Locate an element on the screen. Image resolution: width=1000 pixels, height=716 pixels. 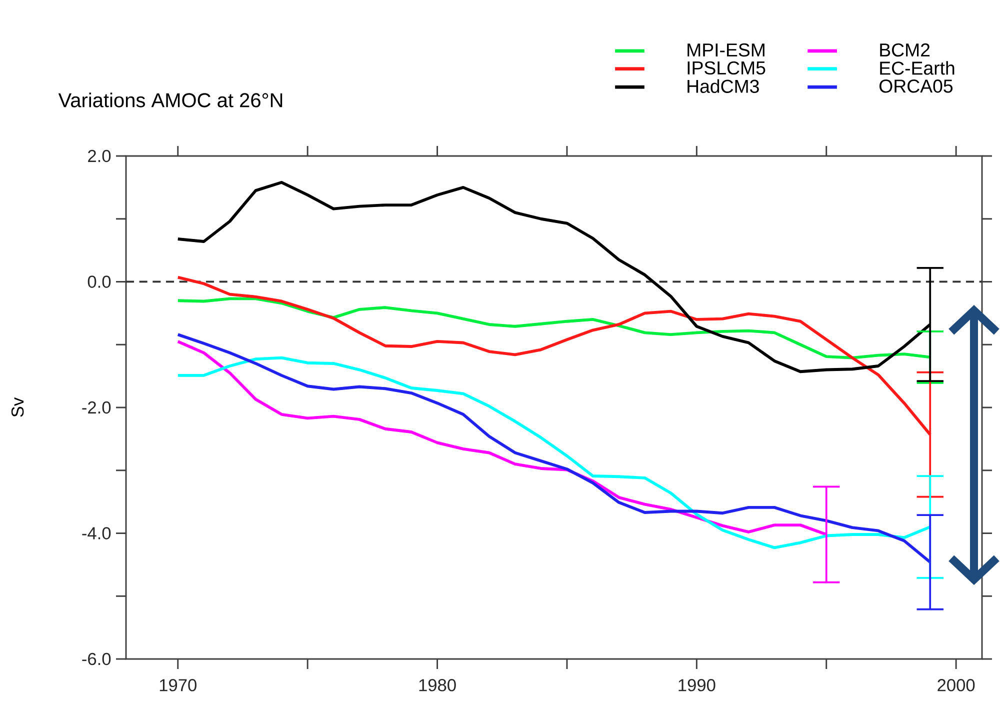
legend-label: ORCA05 is located at coordinates (916, 86).